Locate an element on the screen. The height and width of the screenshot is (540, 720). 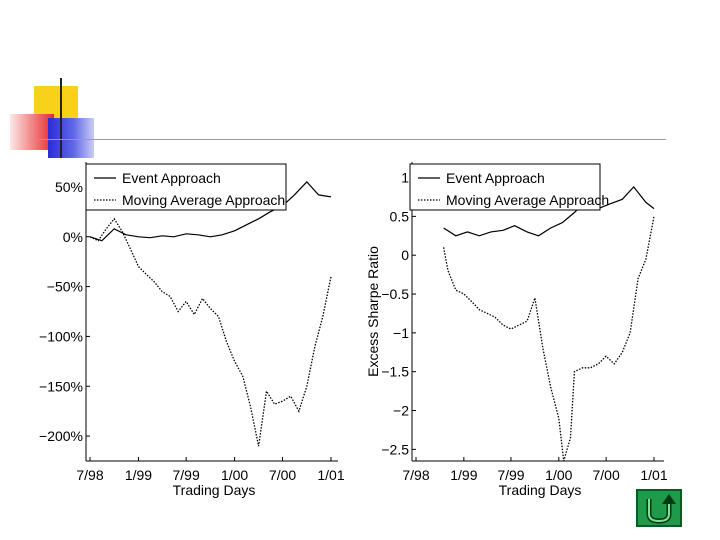
y-tick-label: −1 is located at coordinates (401, 333).